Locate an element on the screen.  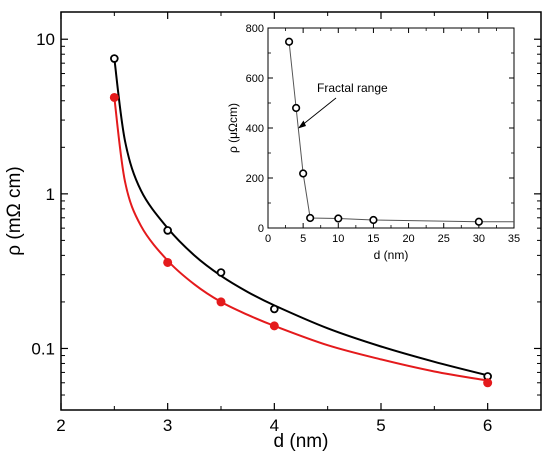
main-y-tick-label: 1 is located at coordinates (50, 194).